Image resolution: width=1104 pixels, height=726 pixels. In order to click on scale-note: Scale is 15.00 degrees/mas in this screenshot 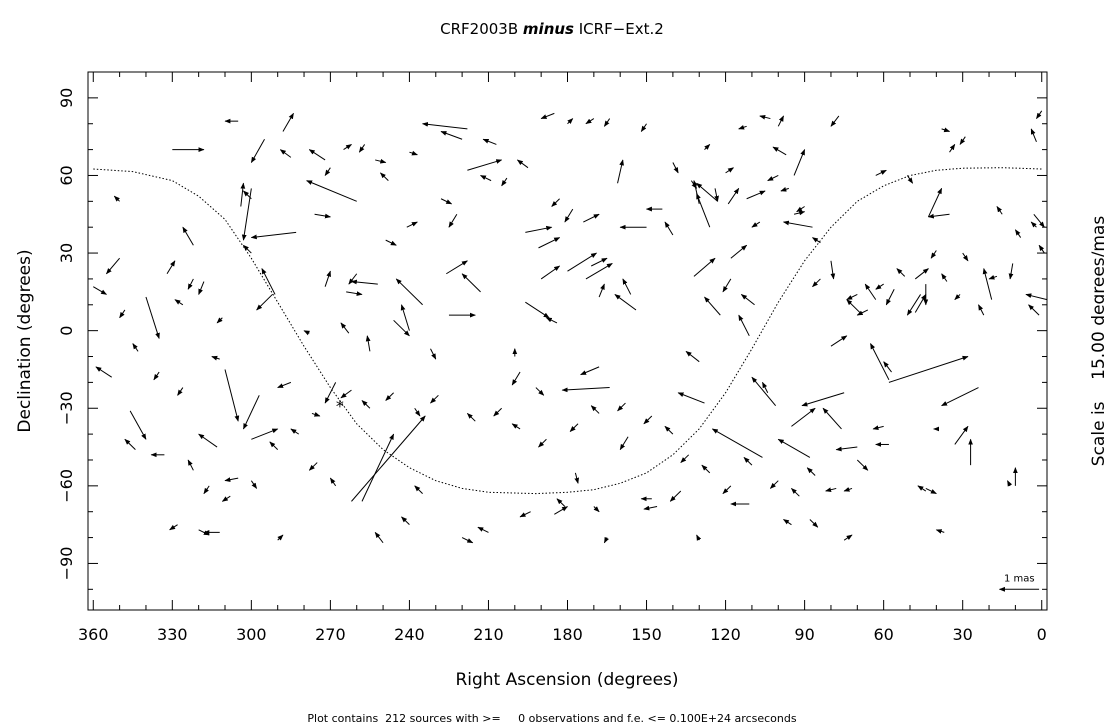, I will do `click(1096, 341)`.